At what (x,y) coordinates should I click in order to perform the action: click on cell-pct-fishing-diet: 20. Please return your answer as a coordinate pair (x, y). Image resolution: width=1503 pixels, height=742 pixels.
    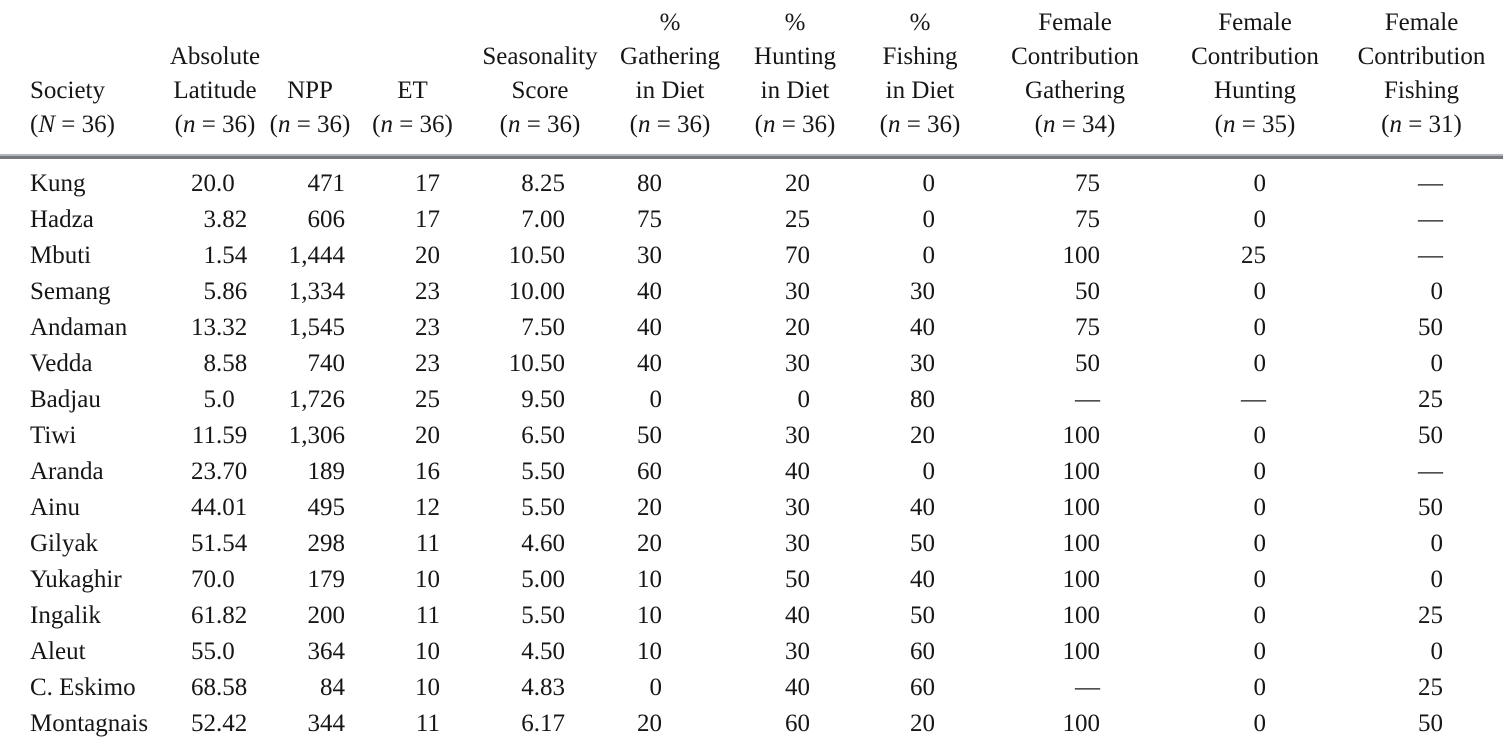
    Looking at the image, I should click on (922, 723).